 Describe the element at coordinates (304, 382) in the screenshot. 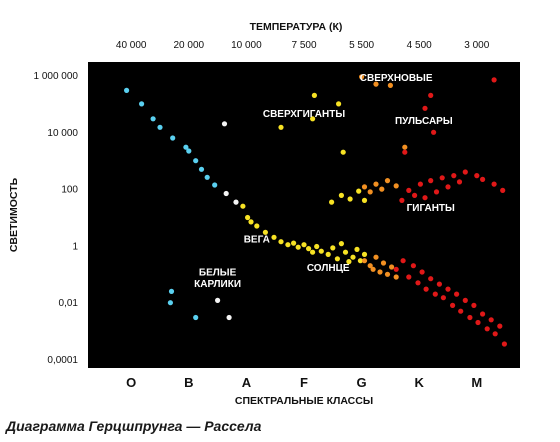

I see `x-tick-label: F` at that location.